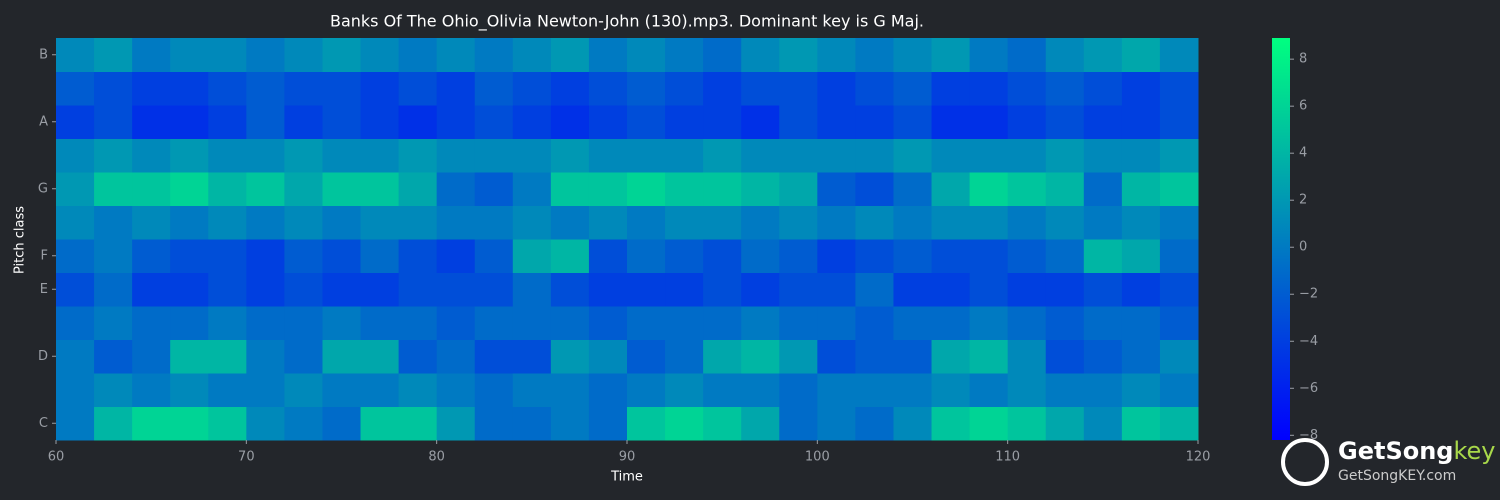 The height and width of the screenshot is (500, 1500). Describe the element at coordinates (1303, 153) in the screenshot. I see `colorbar-tick-label: 4` at that location.